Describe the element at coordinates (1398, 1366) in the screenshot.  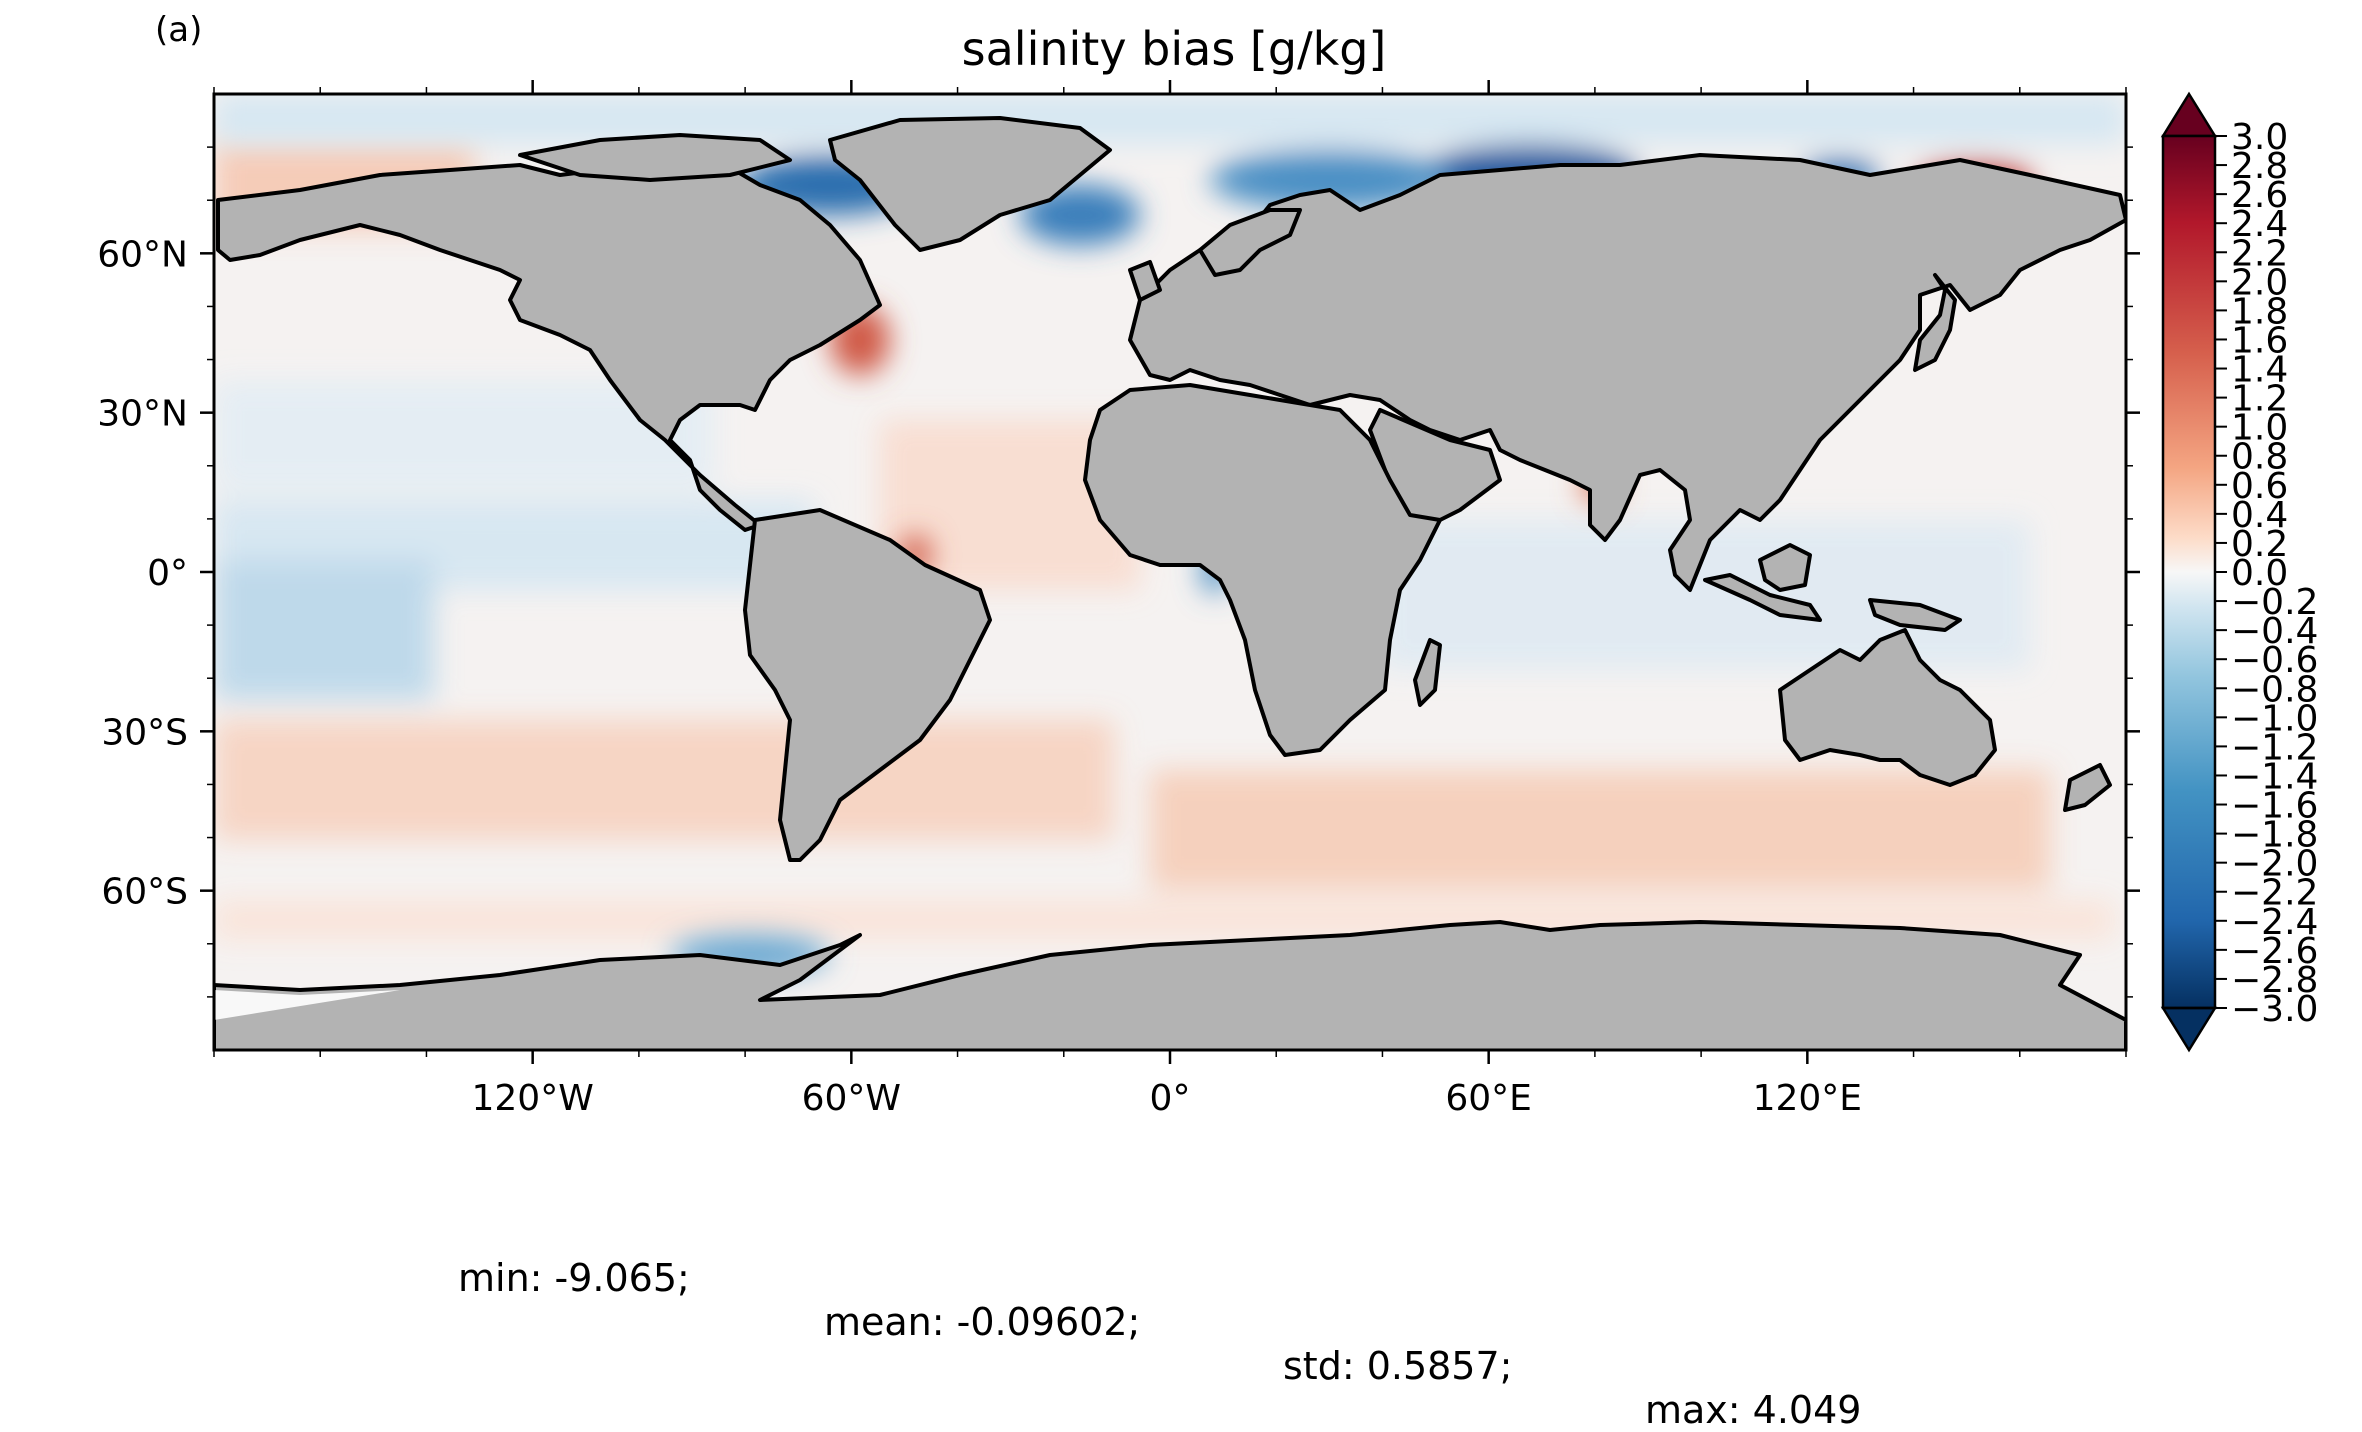
I see `stat-std: std: 0.5857;` at that location.